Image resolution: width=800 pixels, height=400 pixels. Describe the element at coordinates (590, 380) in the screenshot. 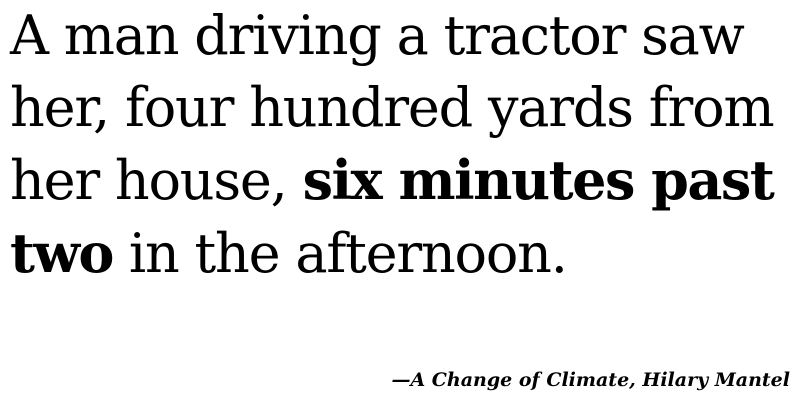

I see `quote-attribution: —A Change of Climate, Hilary Mantel` at that location.